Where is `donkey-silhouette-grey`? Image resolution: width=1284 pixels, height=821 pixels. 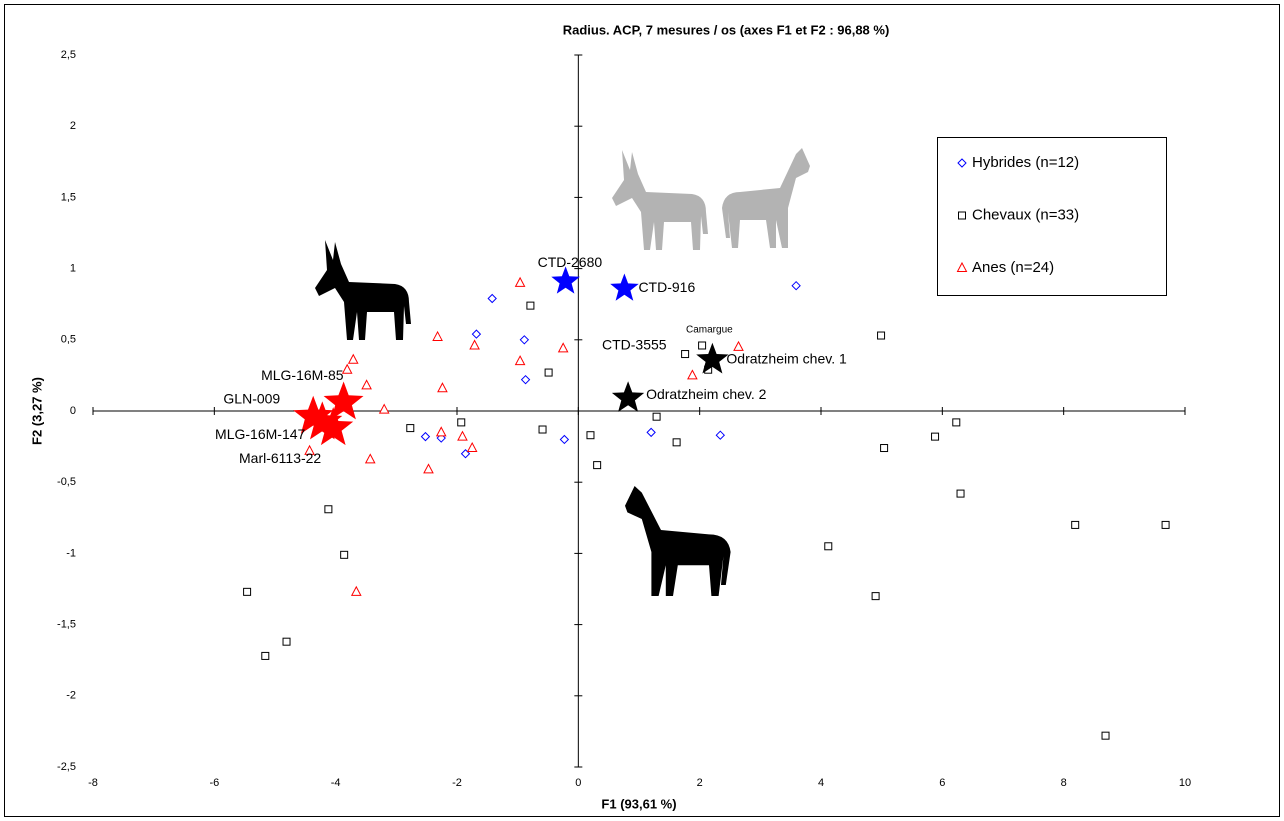 donkey-silhouette-grey is located at coordinates (660, 200).